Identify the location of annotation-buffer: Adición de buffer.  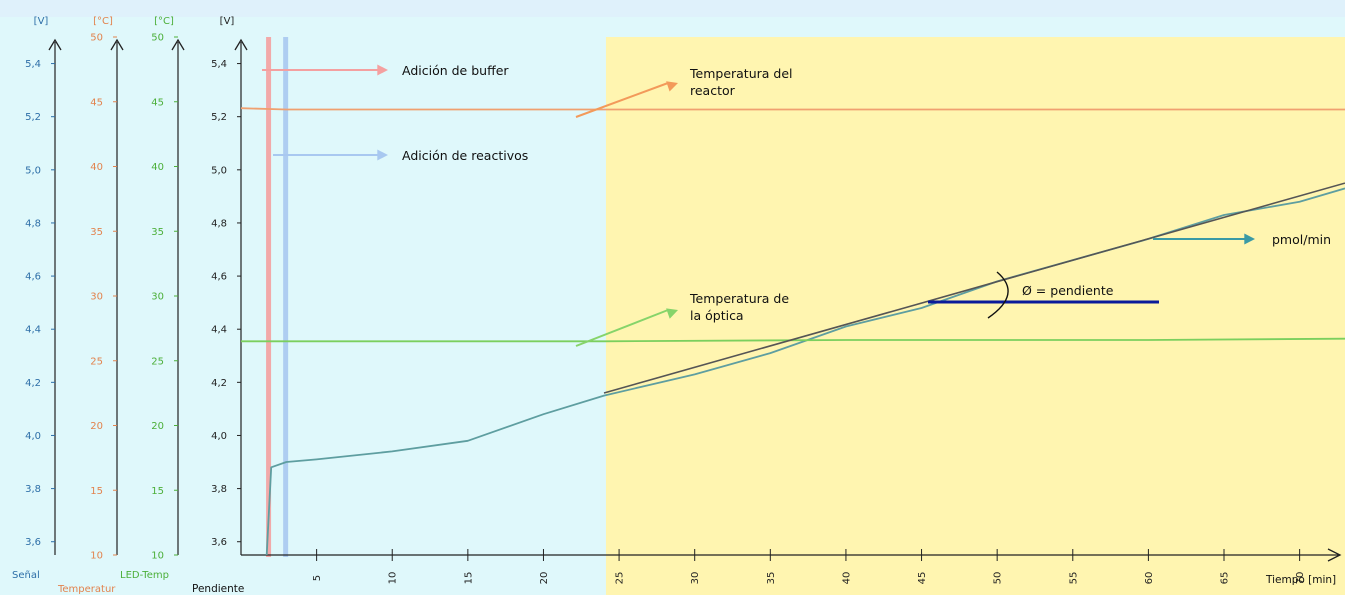
(455, 70).